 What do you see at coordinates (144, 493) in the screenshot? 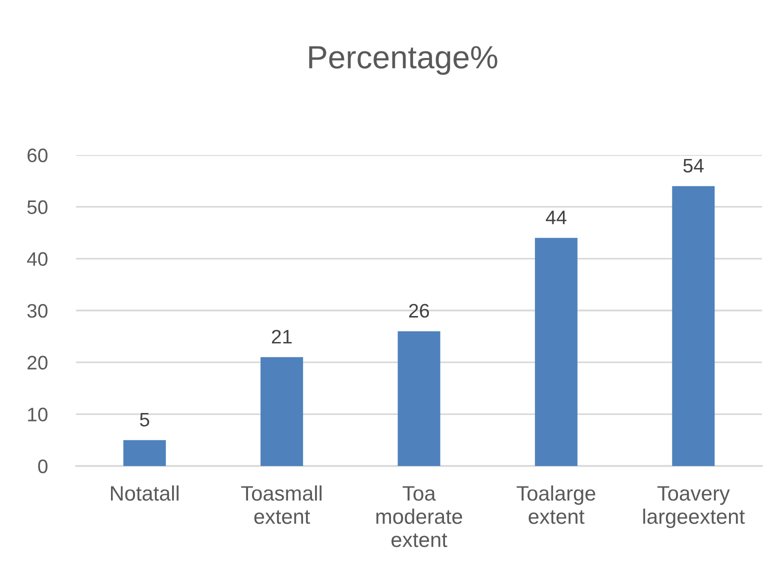
I see `x-tick-label: Notatall` at bounding box center [144, 493].